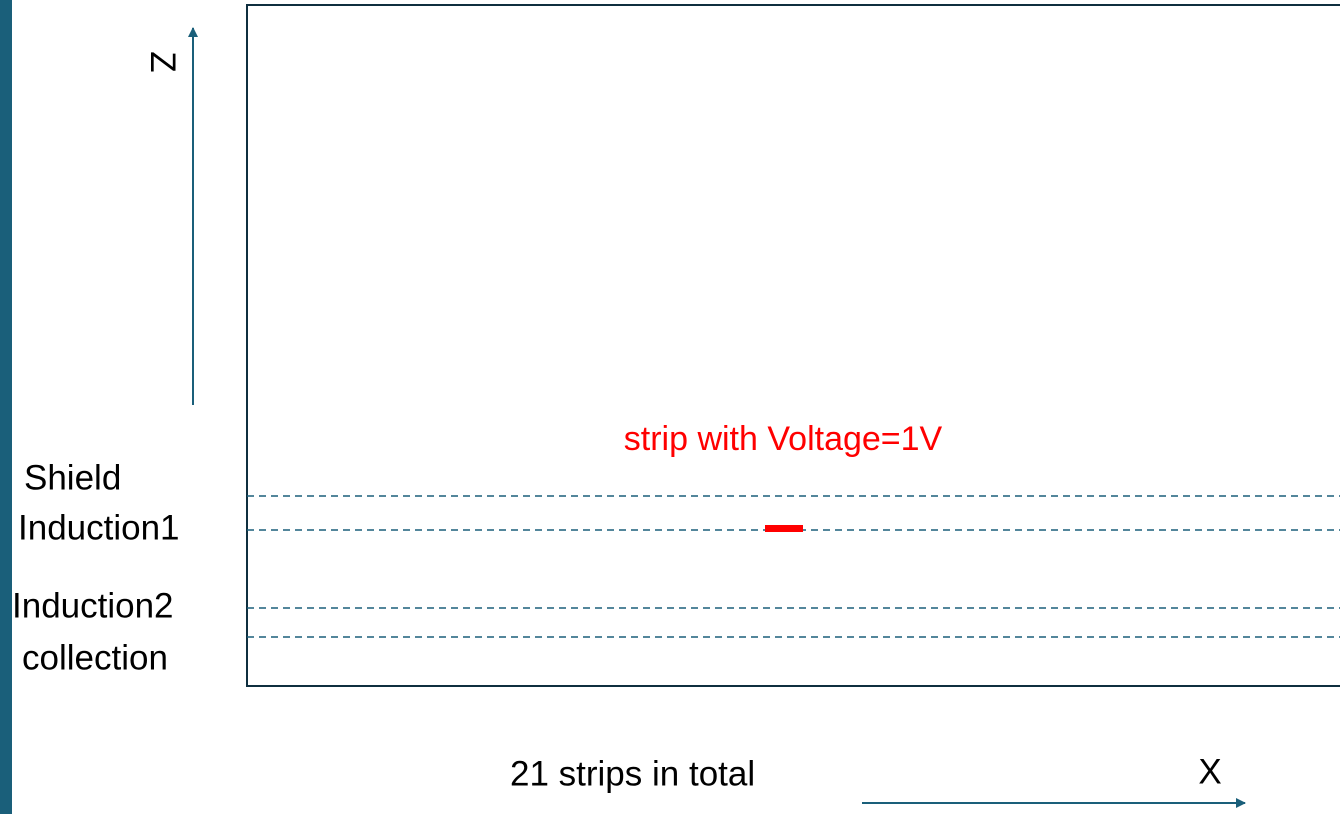 Image resolution: width=1340 pixels, height=814 pixels. What do you see at coordinates (95, 657) in the screenshot?
I see `layer-label: collection` at bounding box center [95, 657].